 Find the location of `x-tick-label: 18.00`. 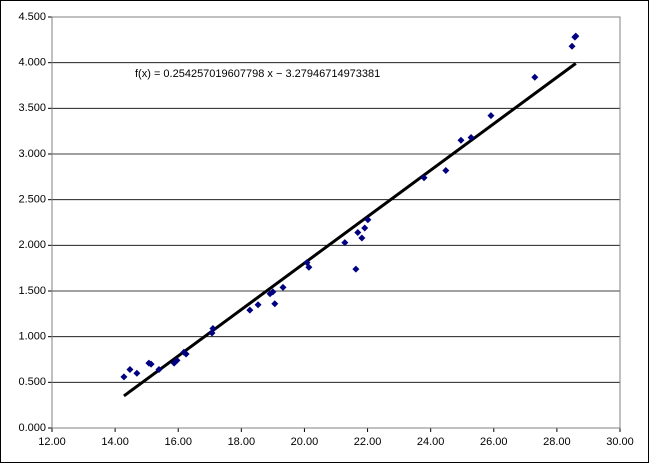

x-tick-label: 18.00 is located at coordinates (242, 442).